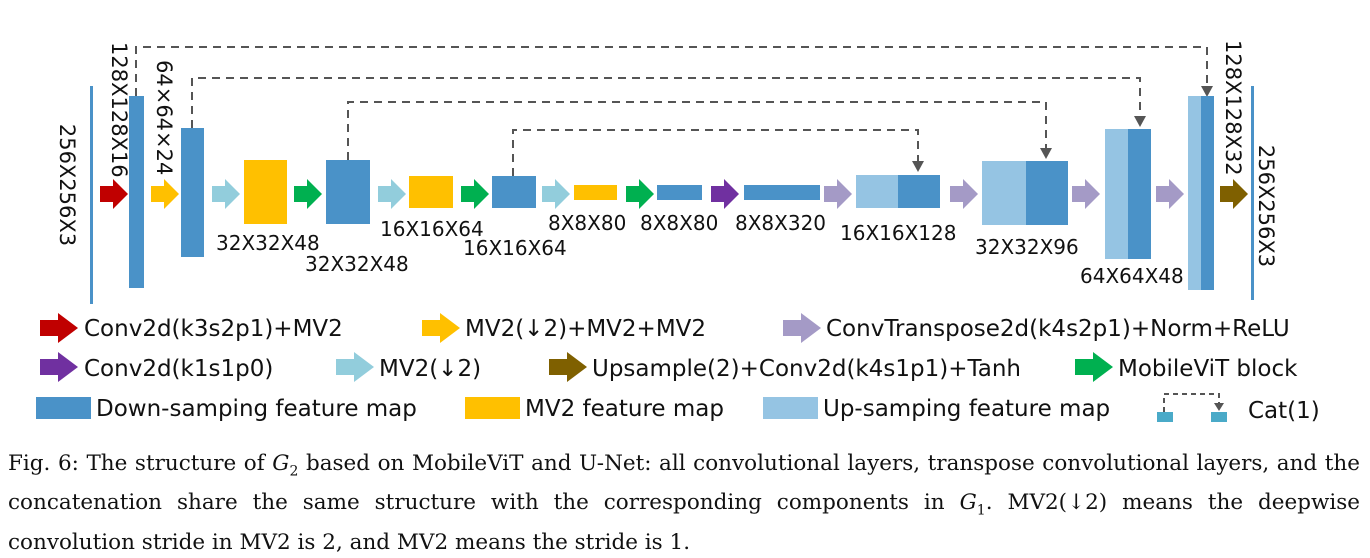 The width and height of the screenshot is (1370, 558). Describe the element at coordinates (192, 192) in the screenshot. I see `fm-64x64x24` at that location.